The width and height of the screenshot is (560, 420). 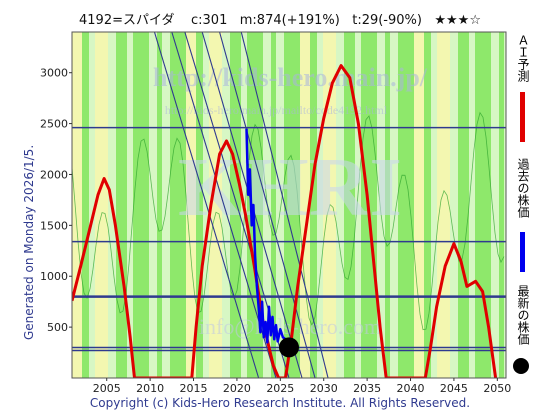 What do you see at coordinates (54, 276) in the screenshot?
I see `y-tick-label: 1000` at bounding box center [54, 276].